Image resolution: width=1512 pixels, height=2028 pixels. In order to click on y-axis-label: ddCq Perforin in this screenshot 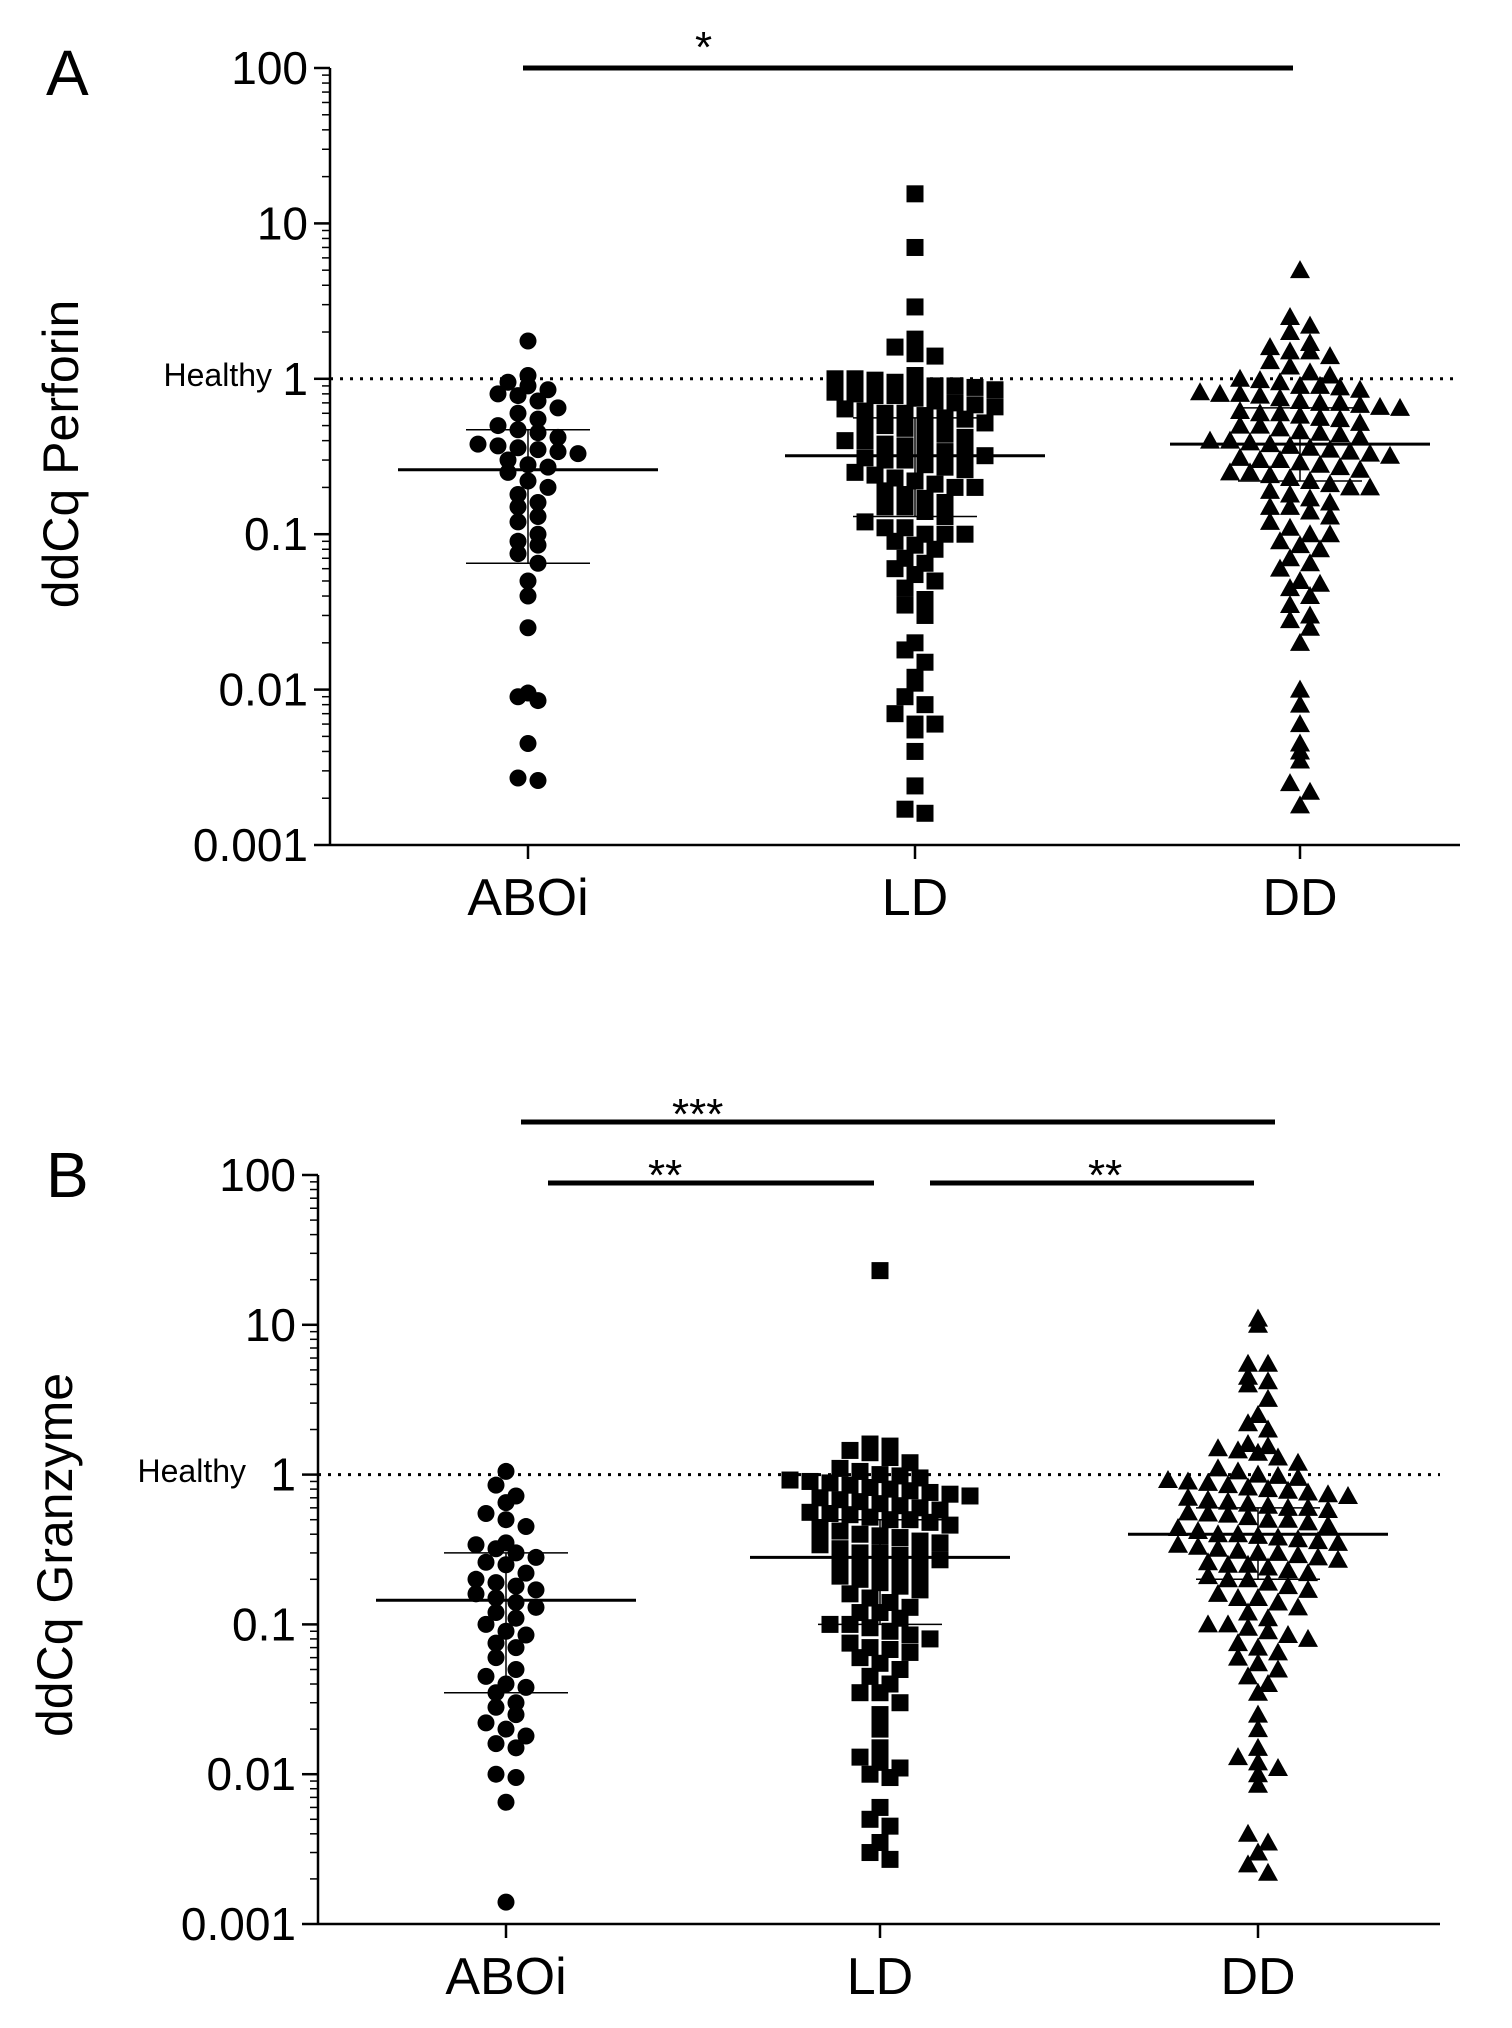, I will do `click(61, 454)`.